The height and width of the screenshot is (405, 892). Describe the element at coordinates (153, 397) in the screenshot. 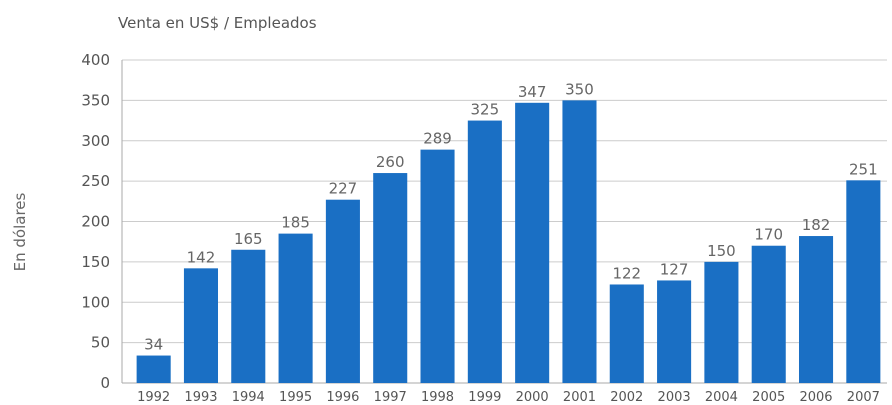

I see `x-tick-label: 1992` at that location.